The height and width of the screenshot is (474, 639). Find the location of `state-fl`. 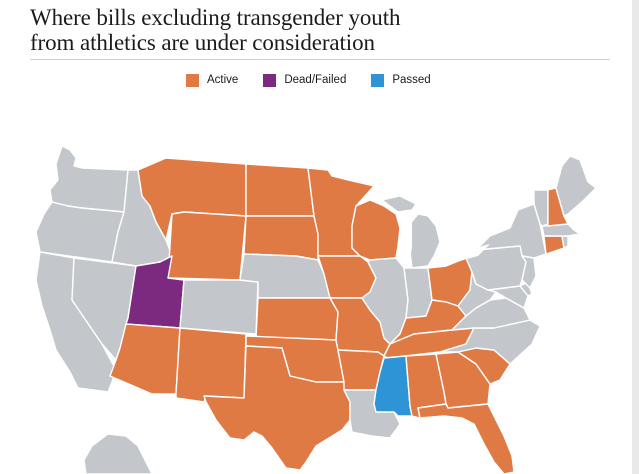

state-fl is located at coordinates (466, 438).